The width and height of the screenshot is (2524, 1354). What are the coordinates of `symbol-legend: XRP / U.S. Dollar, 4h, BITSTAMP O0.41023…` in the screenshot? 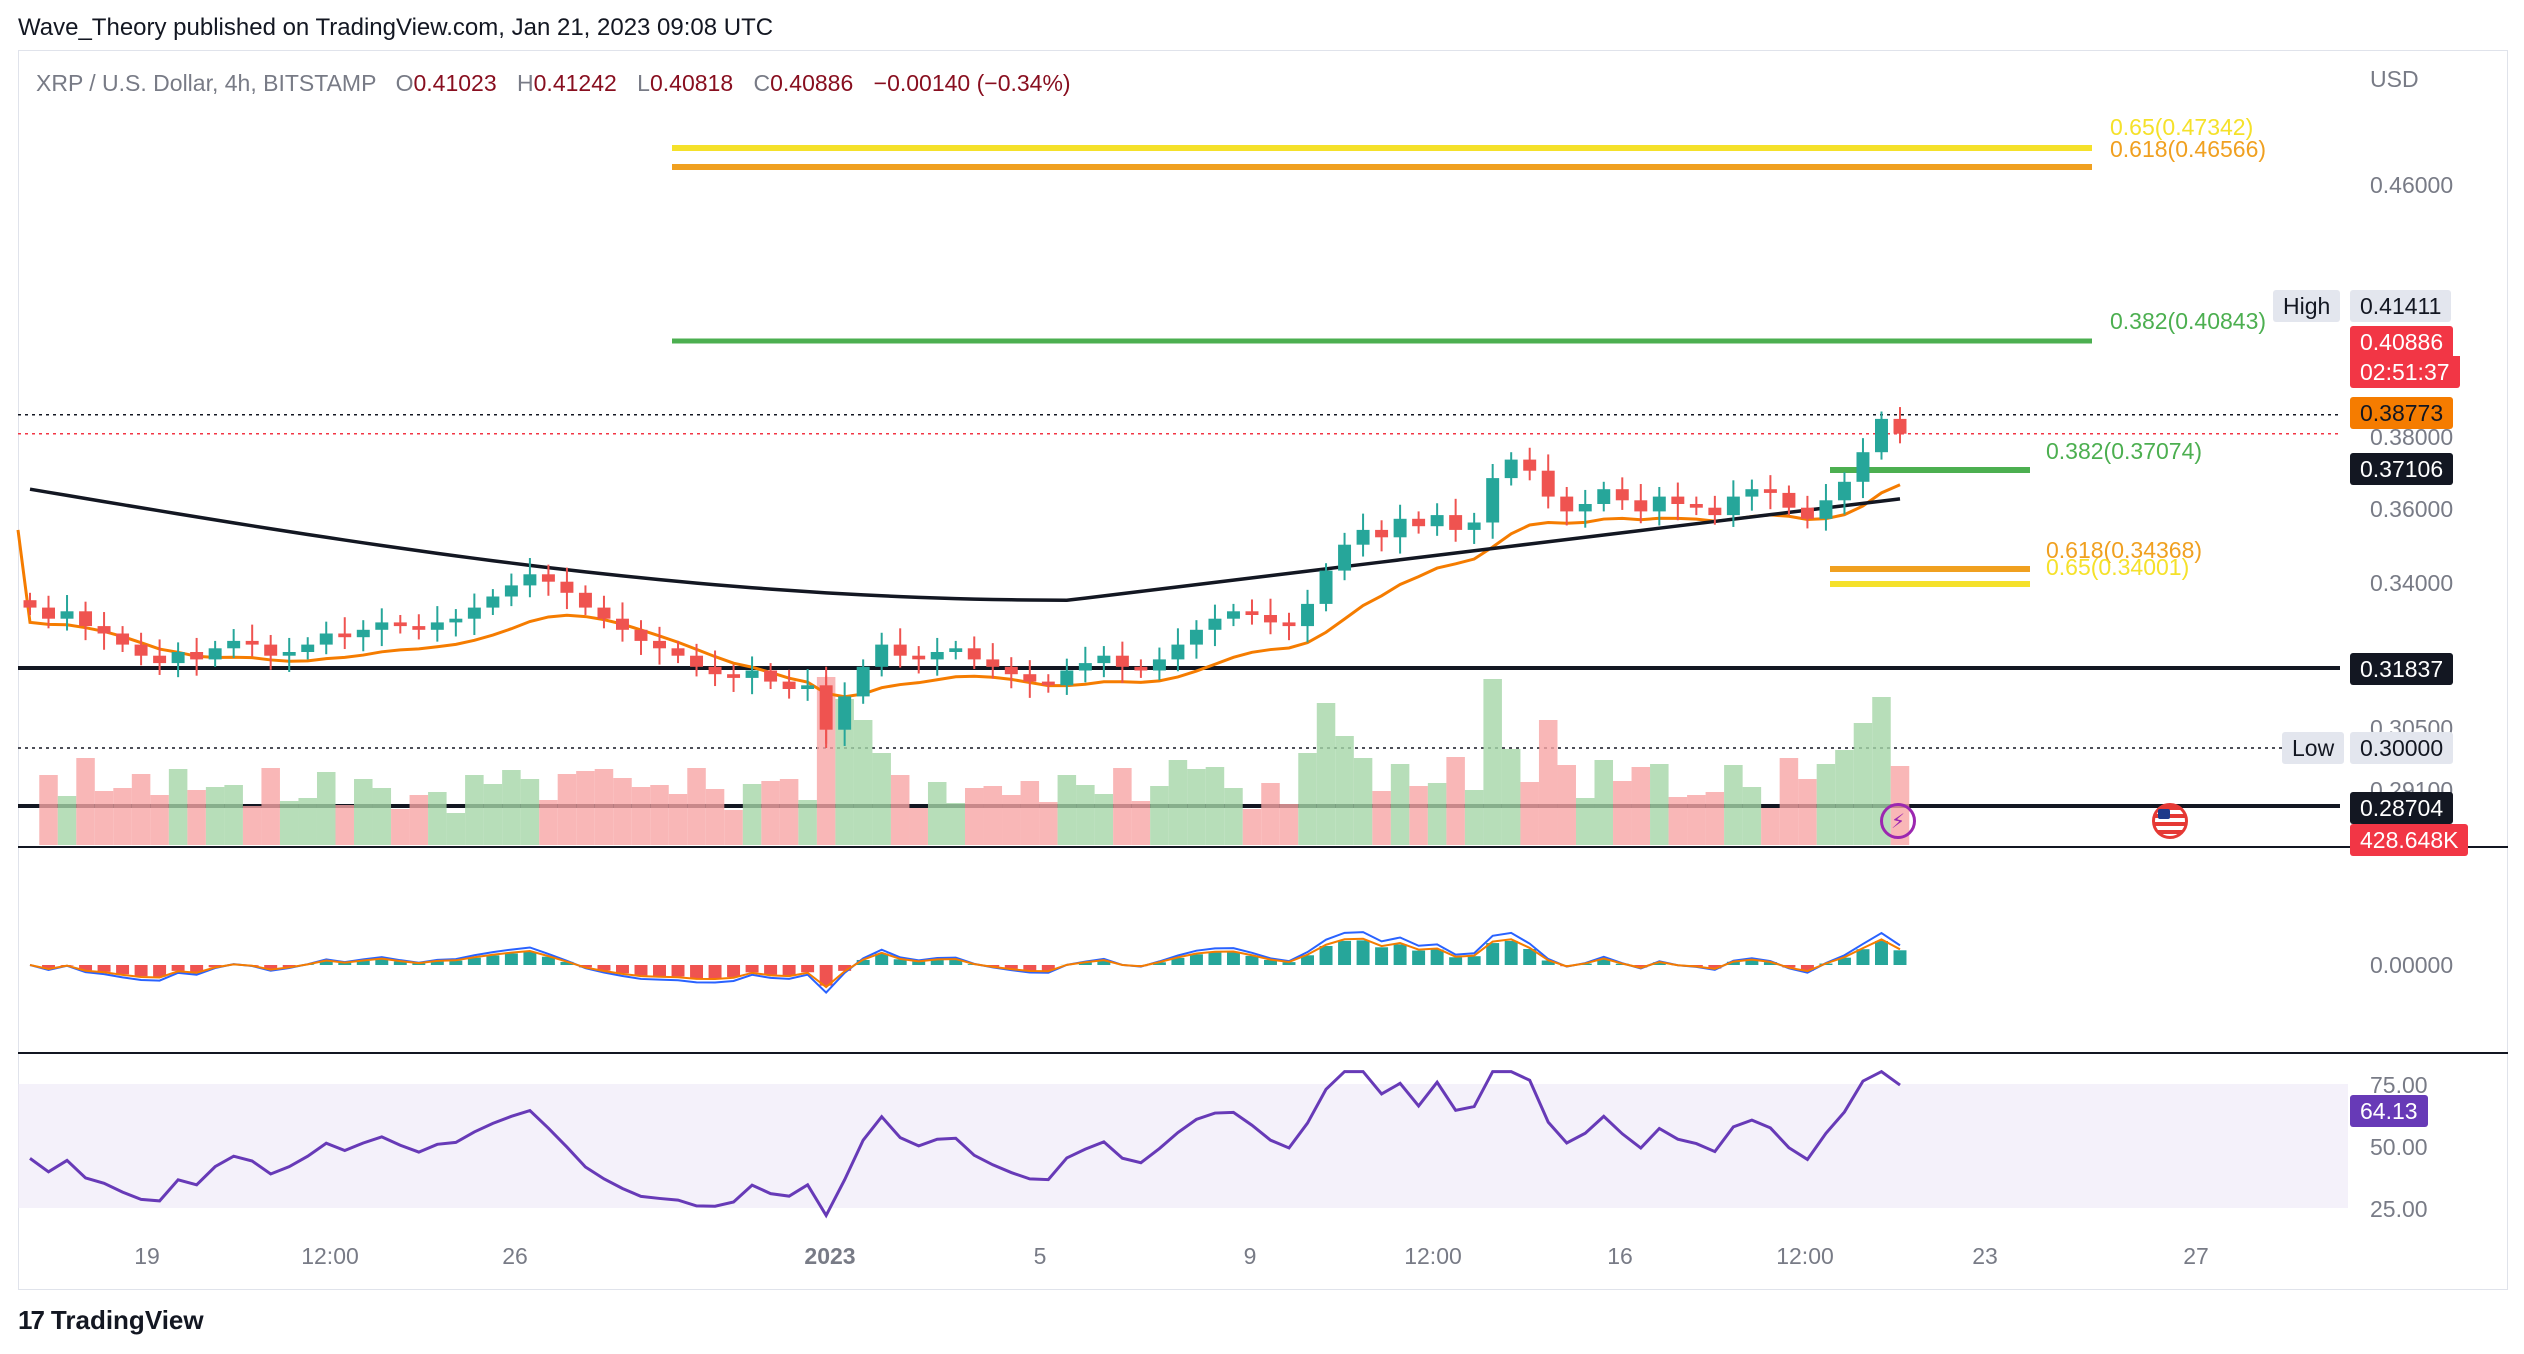 It's located at (553, 83).